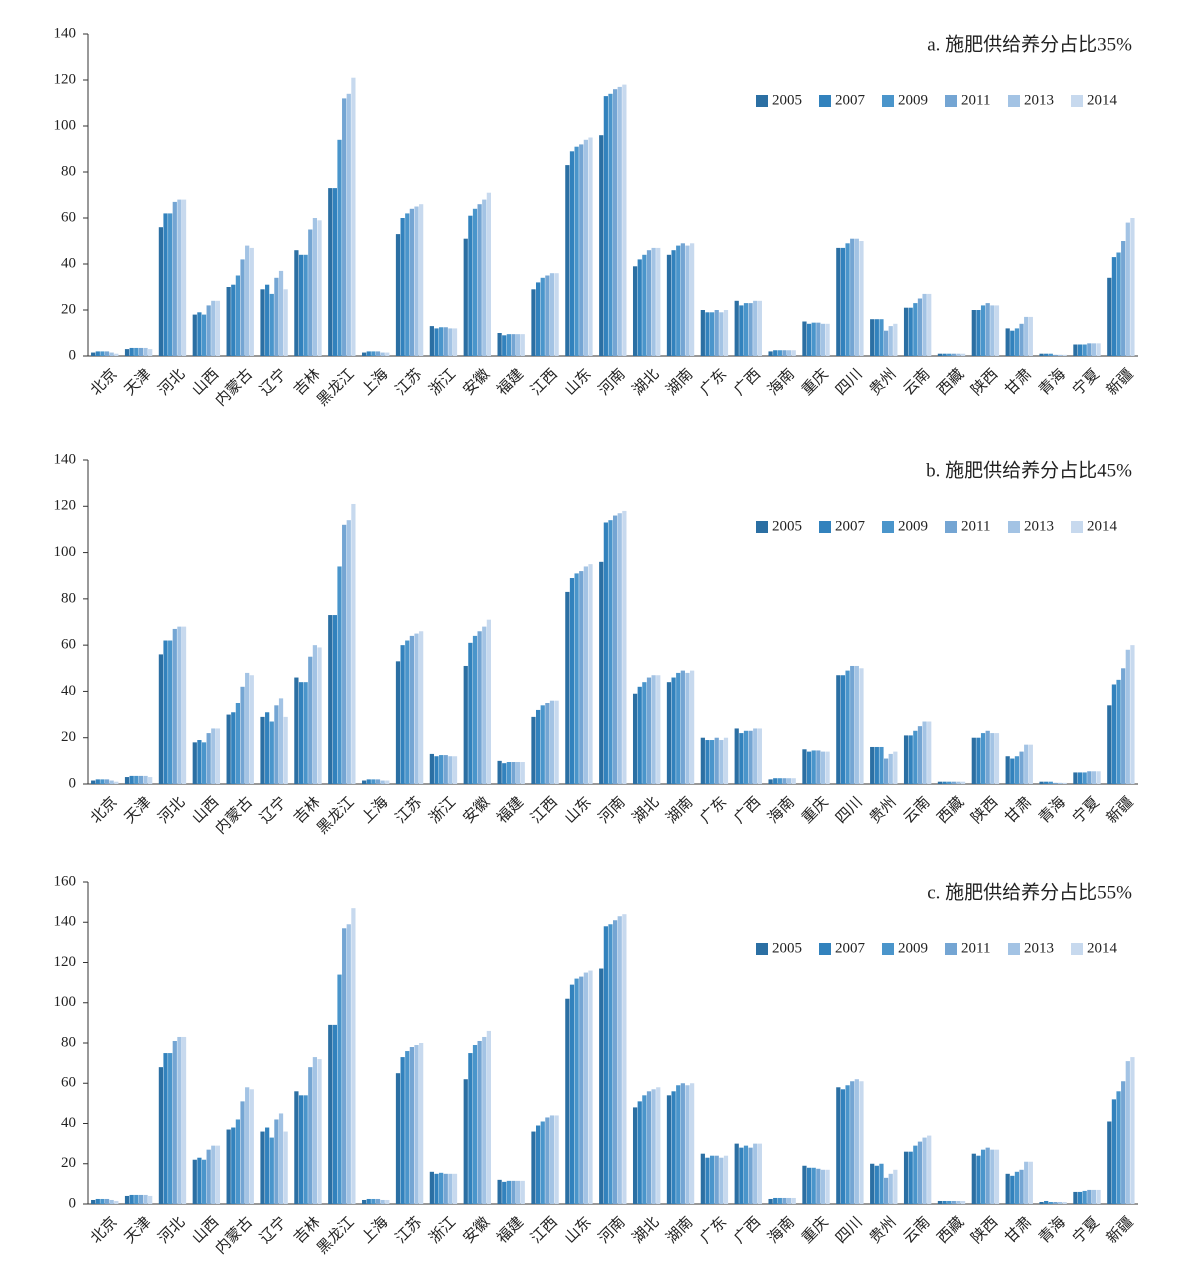 The height and width of the screenshot is (1287, 1200). What do you see at coordinates (68, 691) in the screenshot?
I see `y-tick-label: 40` at bounding box center [68, 691].